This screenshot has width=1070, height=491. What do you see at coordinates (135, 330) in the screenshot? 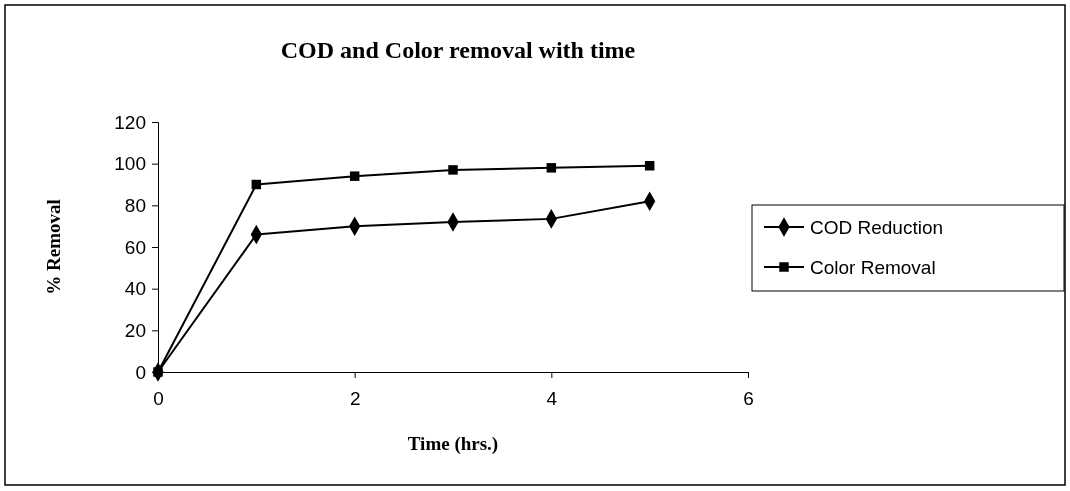
I see `y-tick-label: 20` at bounding box center [135, 330].